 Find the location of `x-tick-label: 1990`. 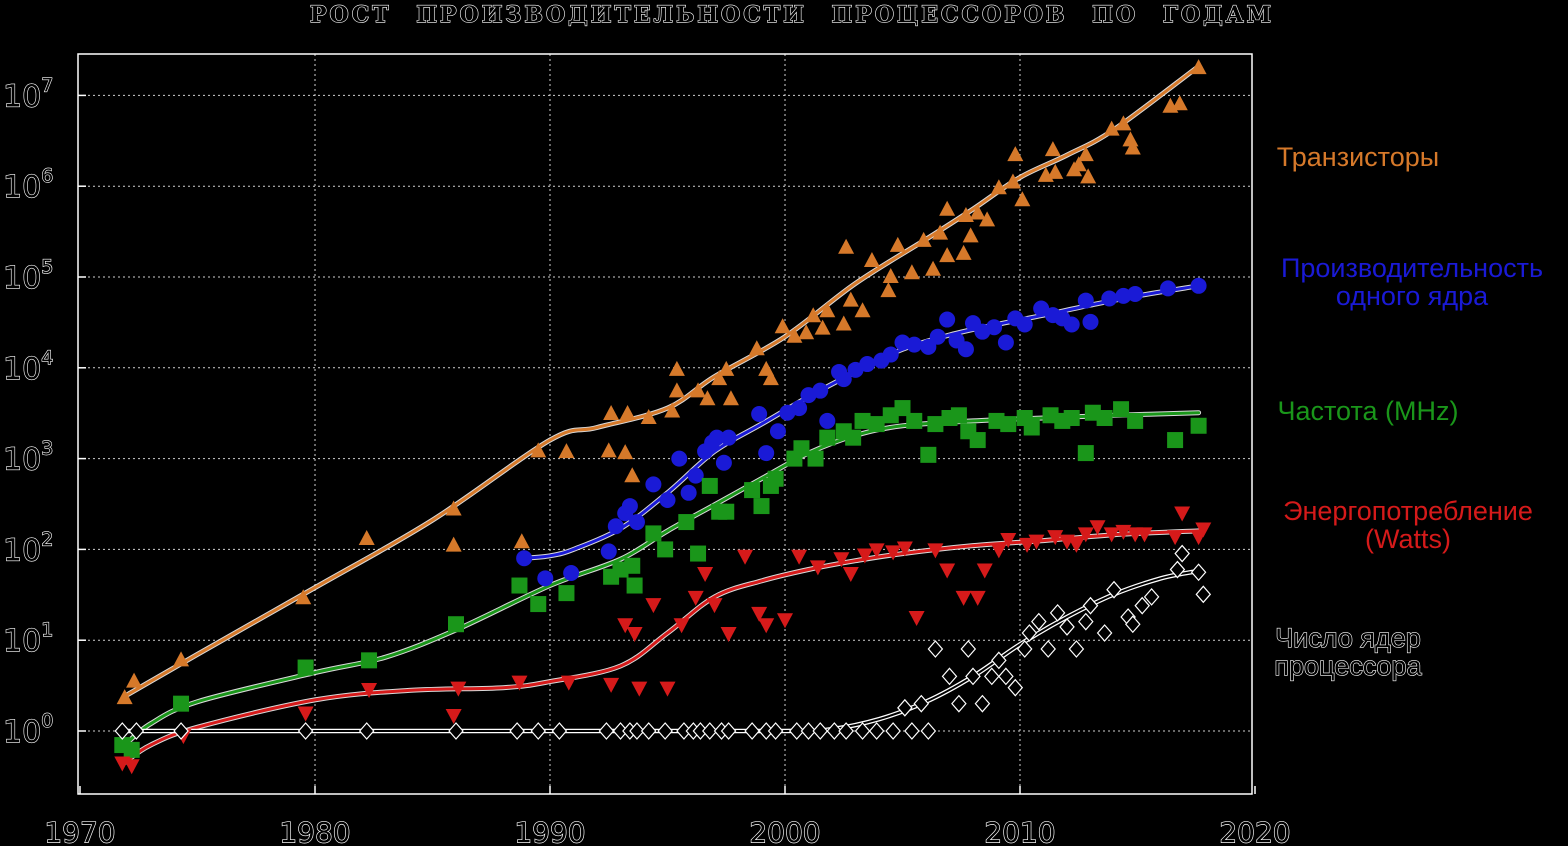

x-tick-label: 1990 is located at coordinates (549, 831).